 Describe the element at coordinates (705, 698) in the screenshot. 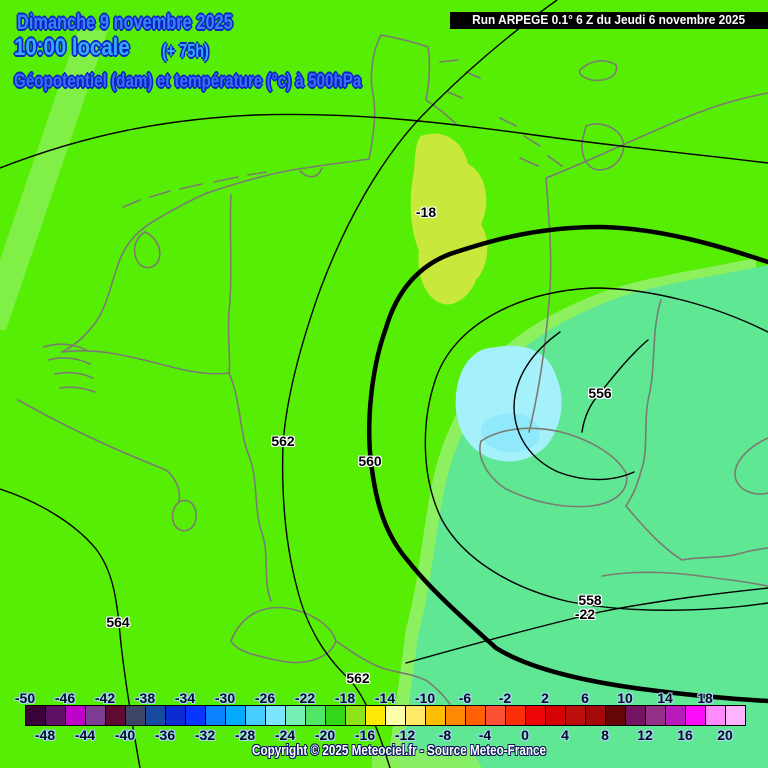

I see `scale-label-top: 18` at that location.